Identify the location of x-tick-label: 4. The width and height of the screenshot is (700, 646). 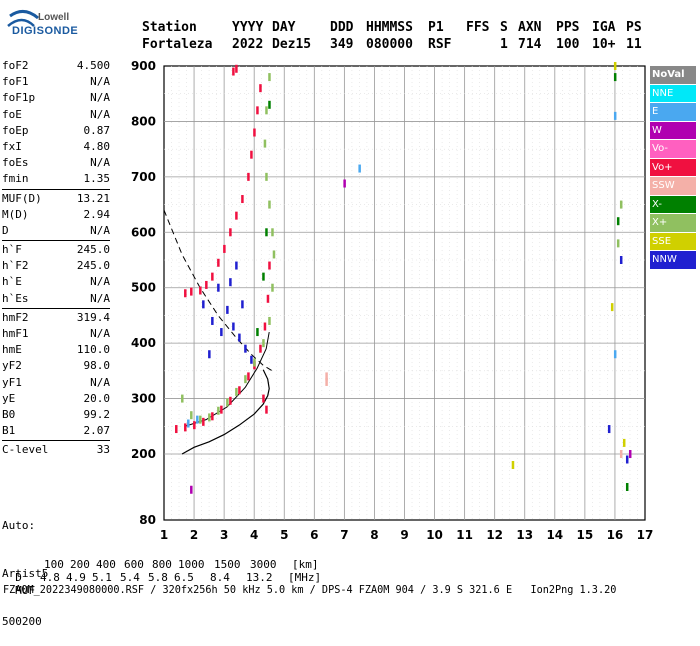
(254, 535).